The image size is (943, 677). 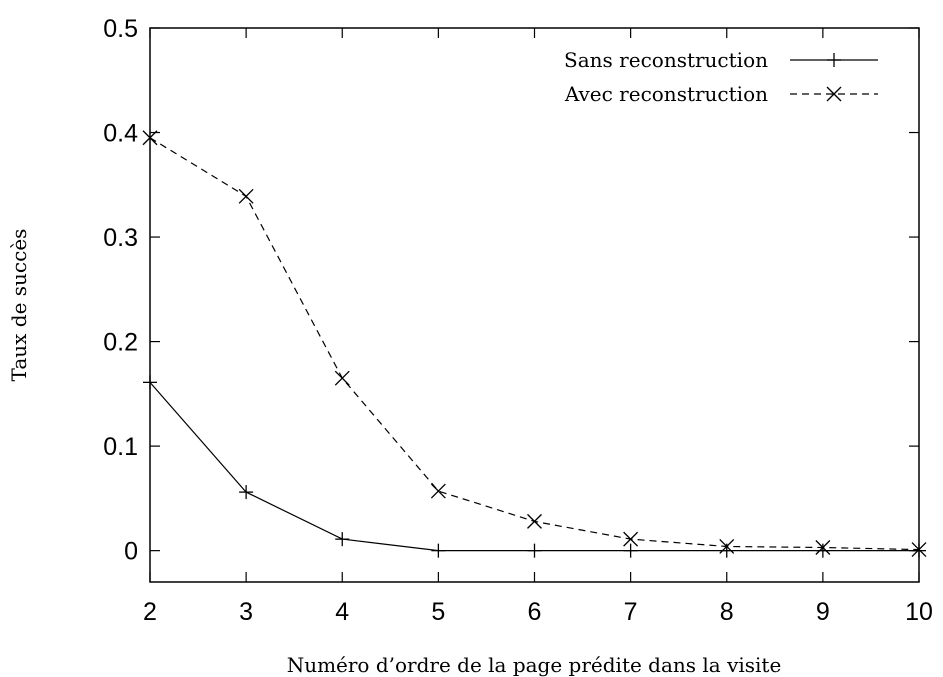 What do you see at coordinates (666, 94) in the screenshot?
I see `legend-label: Avec reconstruction` at bounding box center [666, 94].